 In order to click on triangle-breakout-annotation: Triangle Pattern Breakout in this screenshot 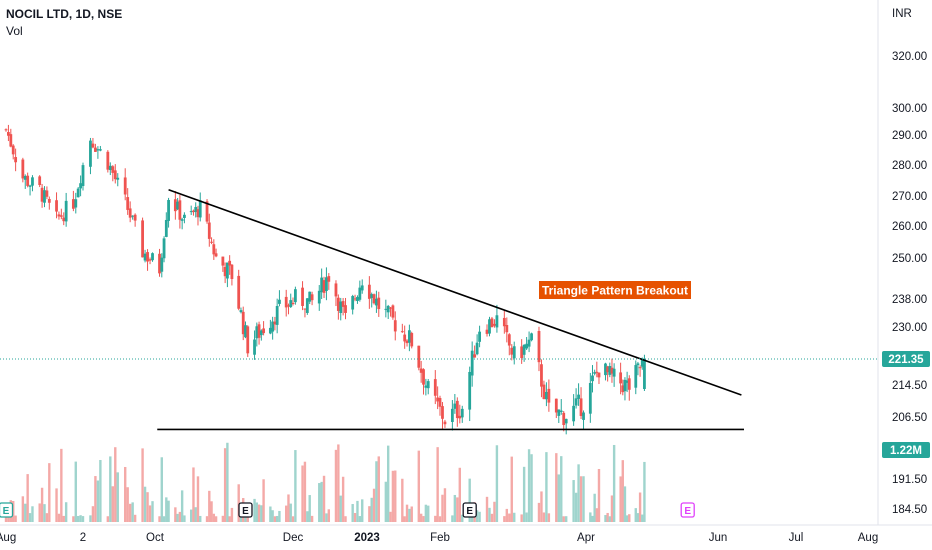, I will do `click(615, 290)`.